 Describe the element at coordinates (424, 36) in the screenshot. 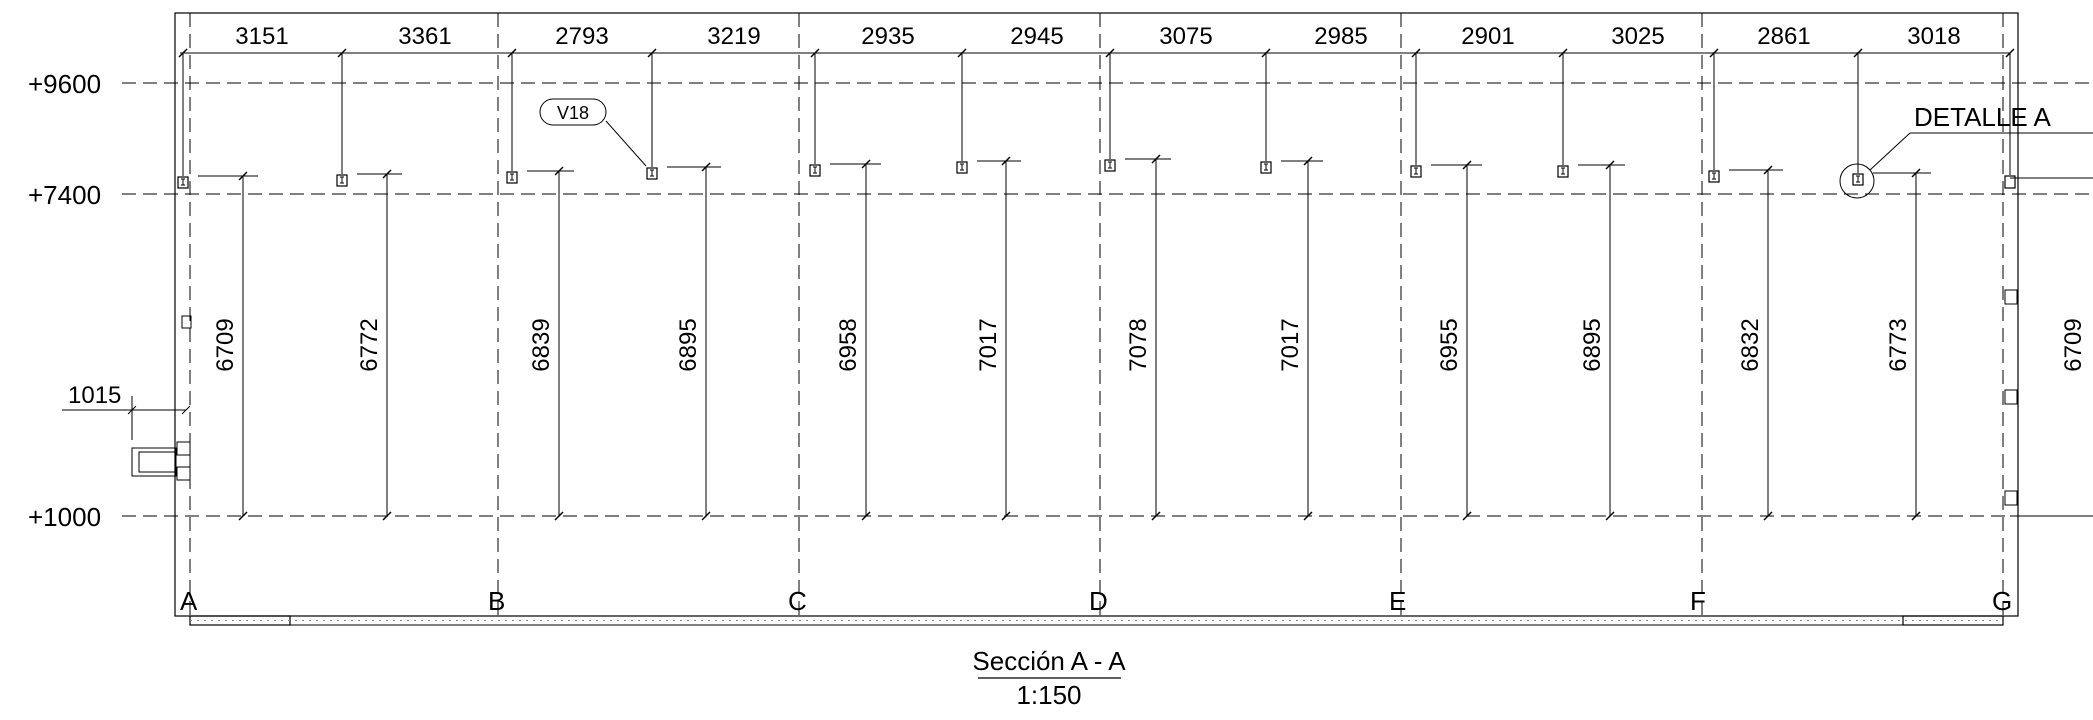

I see `top-span-label: 3361` at that location.